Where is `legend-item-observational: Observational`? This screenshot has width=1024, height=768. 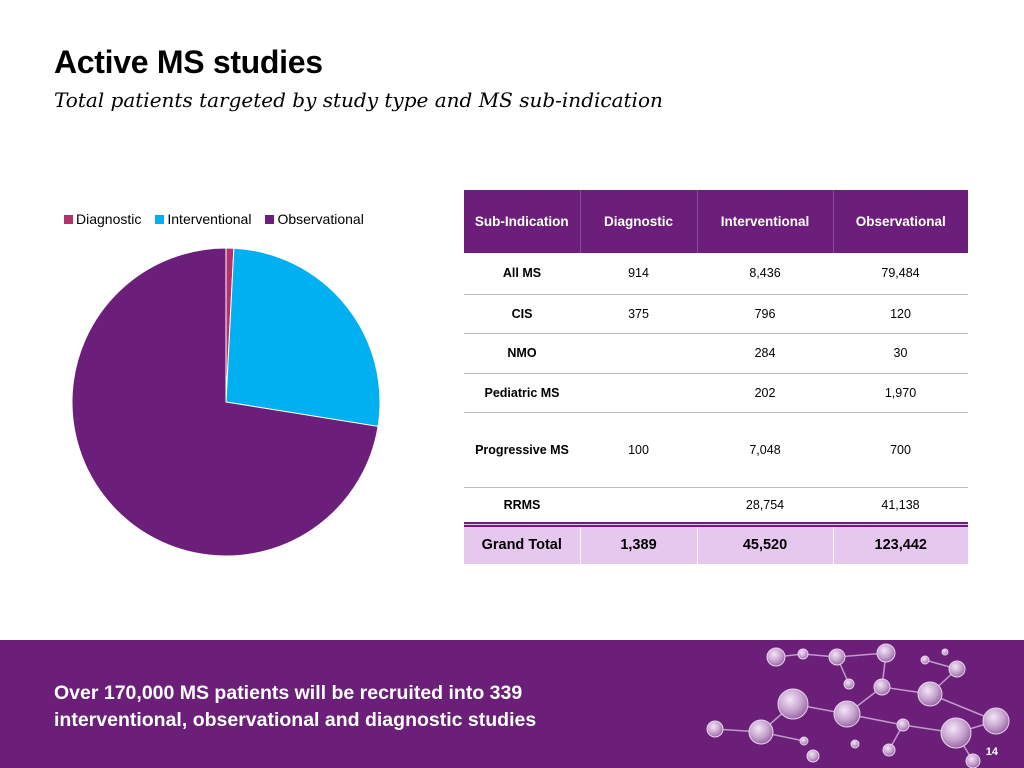 legend-item-observational: Observational is located at coordinates (314, 219).